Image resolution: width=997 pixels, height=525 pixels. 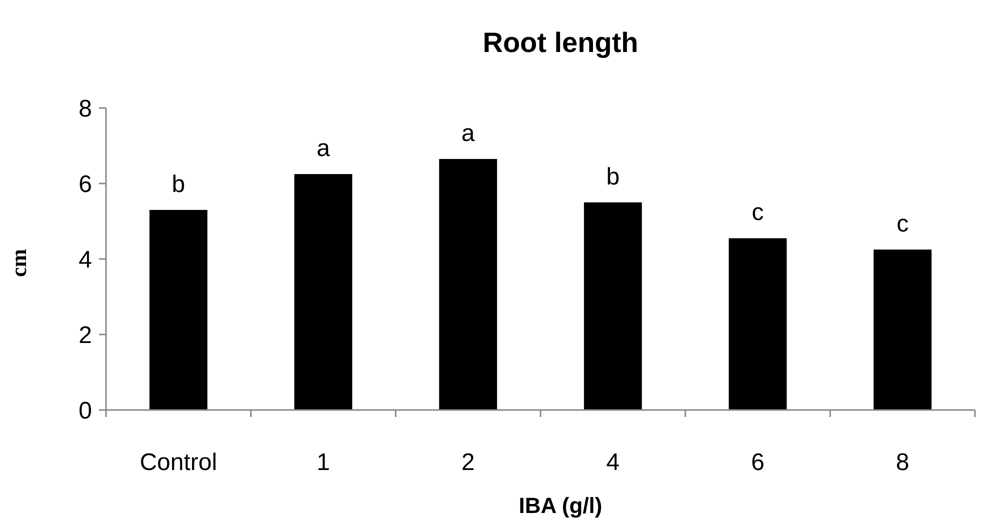 I want to click on y-tick-label: 4, so click(x=85, y=260).